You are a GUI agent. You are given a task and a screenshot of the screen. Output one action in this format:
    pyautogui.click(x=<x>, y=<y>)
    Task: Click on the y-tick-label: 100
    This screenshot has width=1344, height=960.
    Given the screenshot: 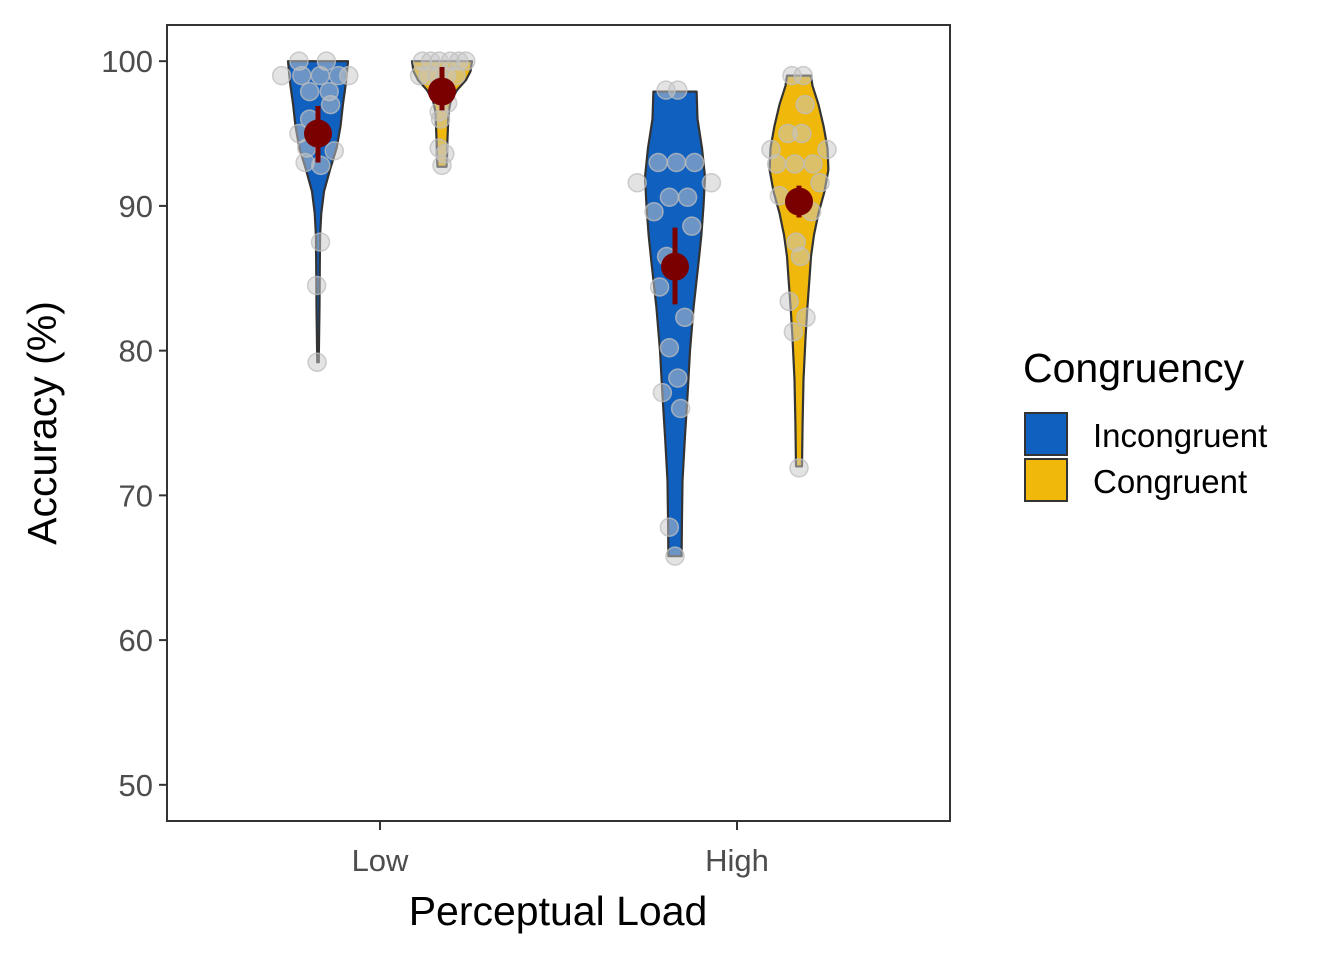 What is the action you would take?
    pyautogui.click(x=127, y=61)
    